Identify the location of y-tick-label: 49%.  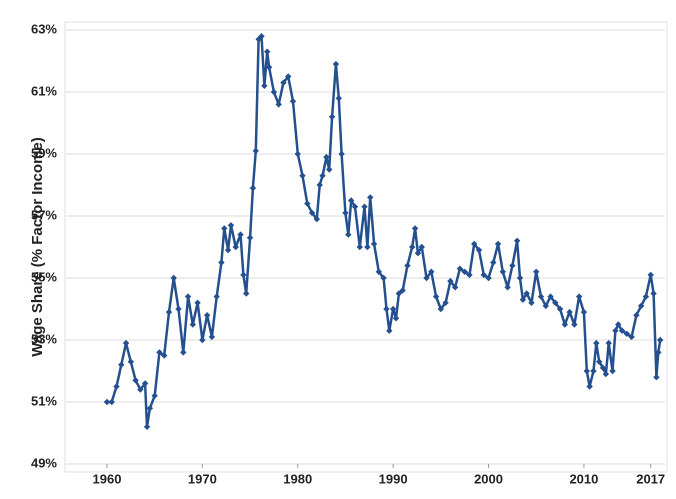
(44, 462).